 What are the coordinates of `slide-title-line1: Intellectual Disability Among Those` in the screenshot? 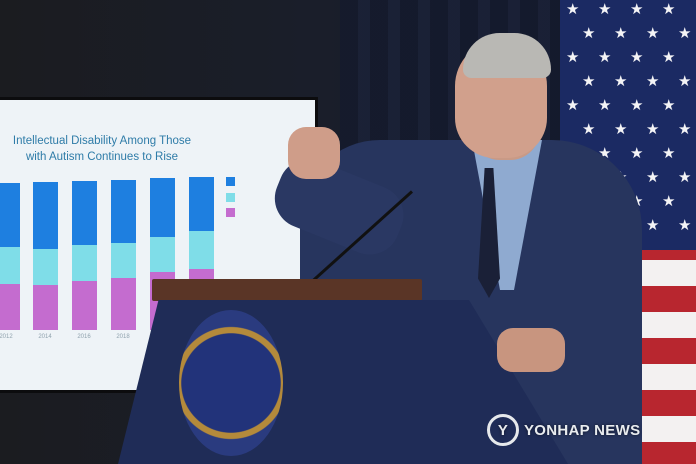 It's located at (102, 141).